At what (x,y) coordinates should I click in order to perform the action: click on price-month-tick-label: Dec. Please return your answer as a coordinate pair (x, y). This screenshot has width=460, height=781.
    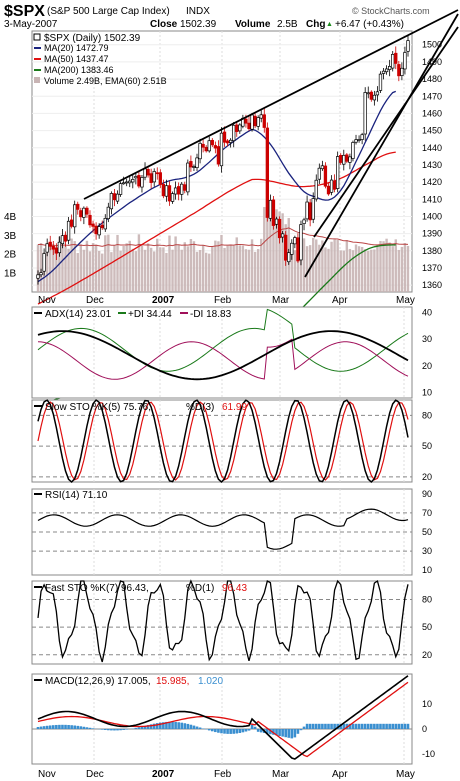
    Looking at the image, I should click on (95, 300).